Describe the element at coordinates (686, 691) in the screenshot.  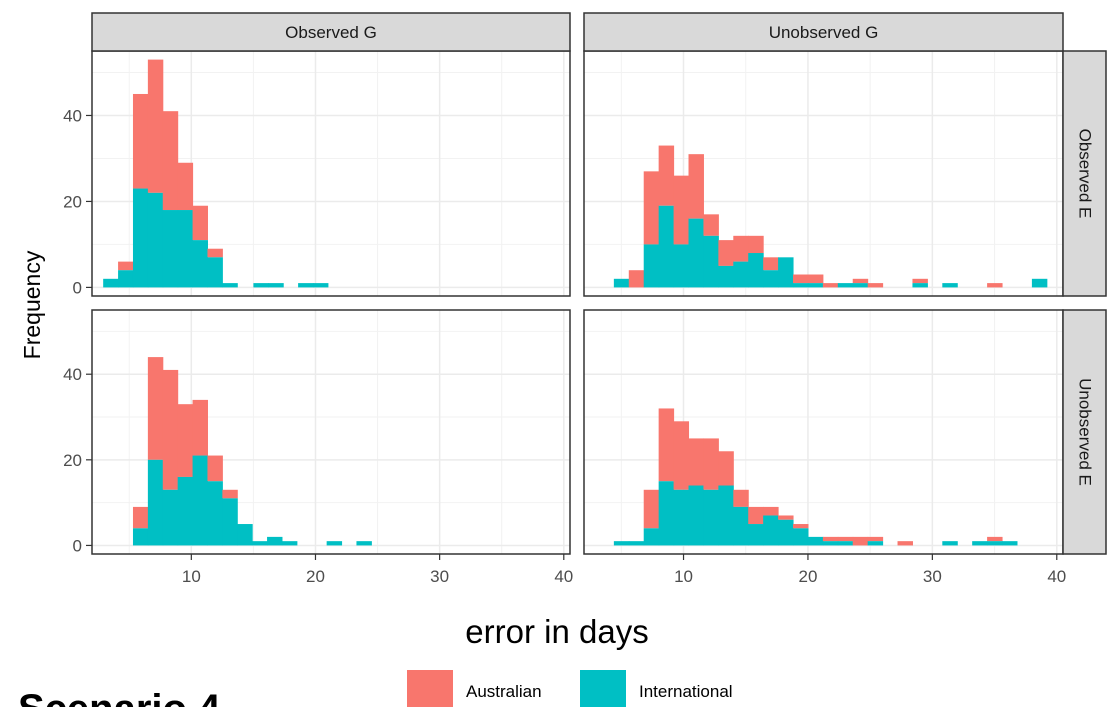
I see `legend-label-international: International` at that location.